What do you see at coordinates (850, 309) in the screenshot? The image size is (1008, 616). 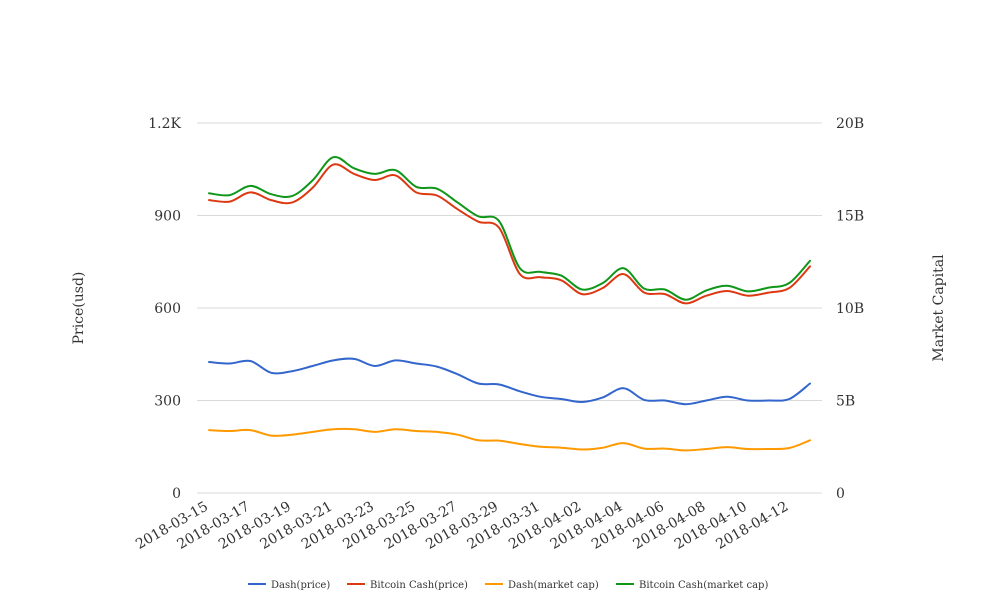 I see `y-right-tick-label: 10B` at bounding box center [850, 309].